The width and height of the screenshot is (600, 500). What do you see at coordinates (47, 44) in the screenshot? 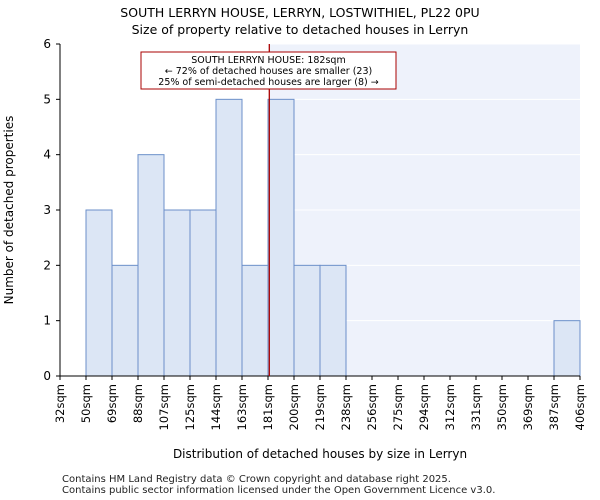
I see `y-tick-label: 6` at bounding box center [47, 44].